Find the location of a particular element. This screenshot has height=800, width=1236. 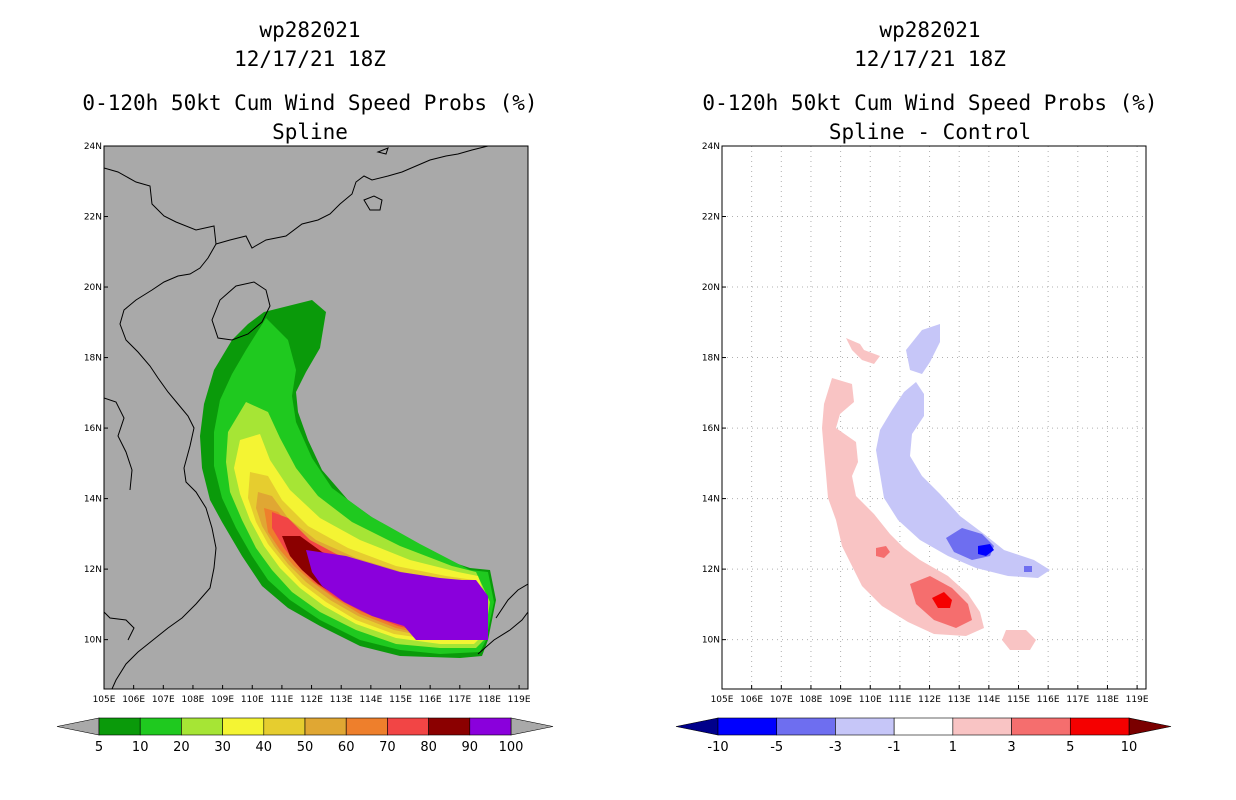

legend-label: 30 is located at coordinates (222, 747).